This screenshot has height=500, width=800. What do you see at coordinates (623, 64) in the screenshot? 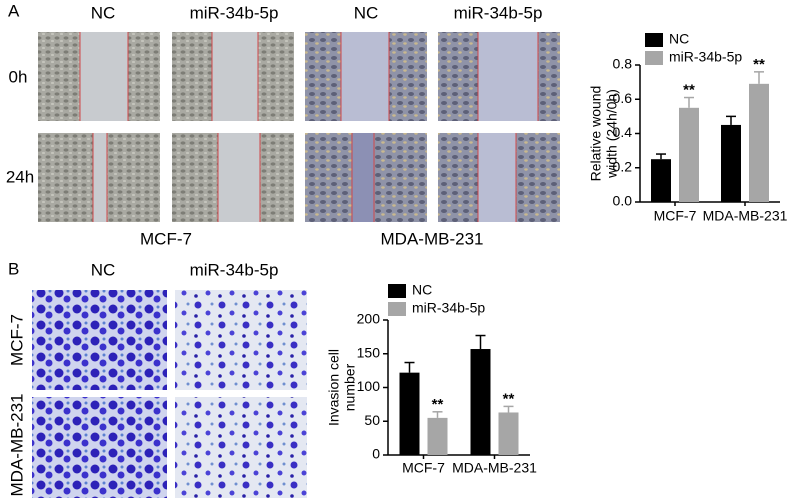
I see `y-tick-label: 0.8` at bounding box center [623, 64].